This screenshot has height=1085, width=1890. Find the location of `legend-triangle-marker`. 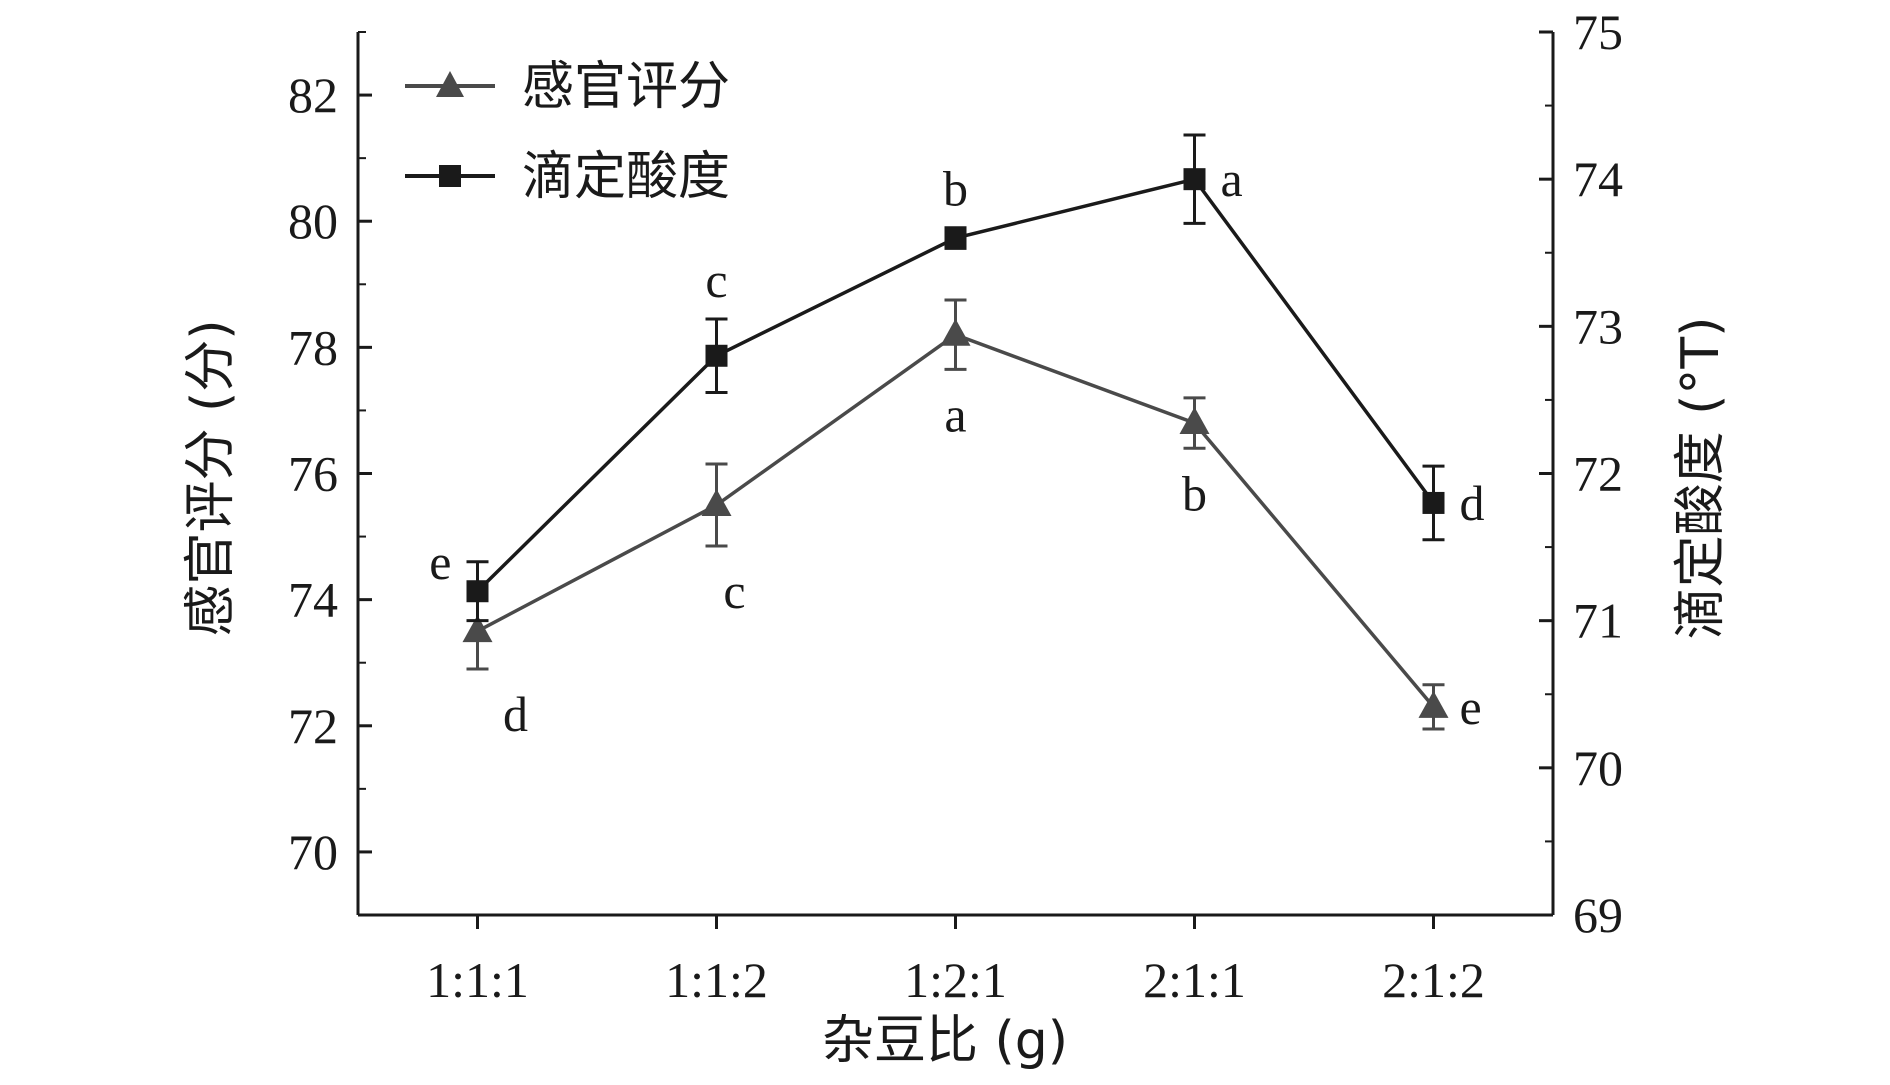

legend-triangle-marker is located at coordinates (450, 84).